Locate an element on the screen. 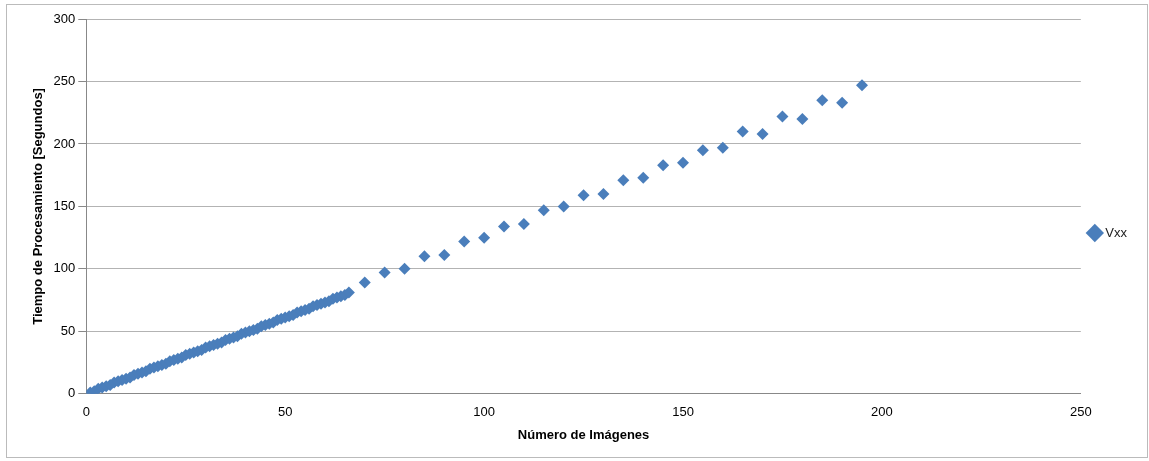  y-tick-label: 200 is located at coordinates (64, 143).